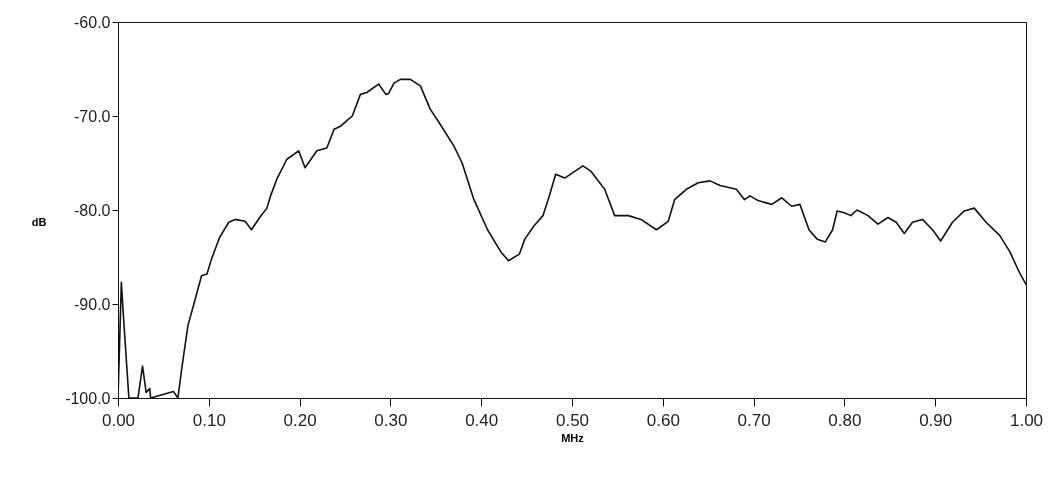  I want to click on y-tick-label: -80.0, so click(92, 210).